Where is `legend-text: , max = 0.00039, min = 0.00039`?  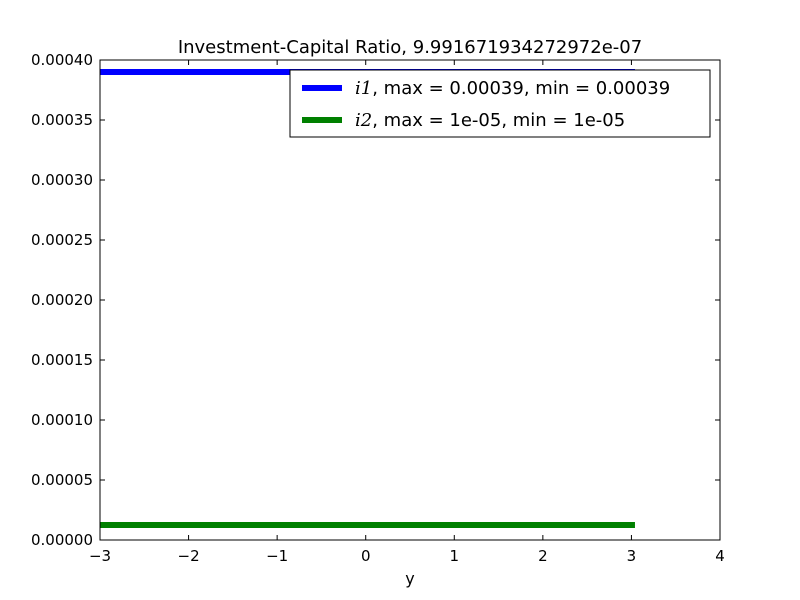 legend-text: , max = 0.00039, min = 0.00039 is located at coordinates (521, 88).